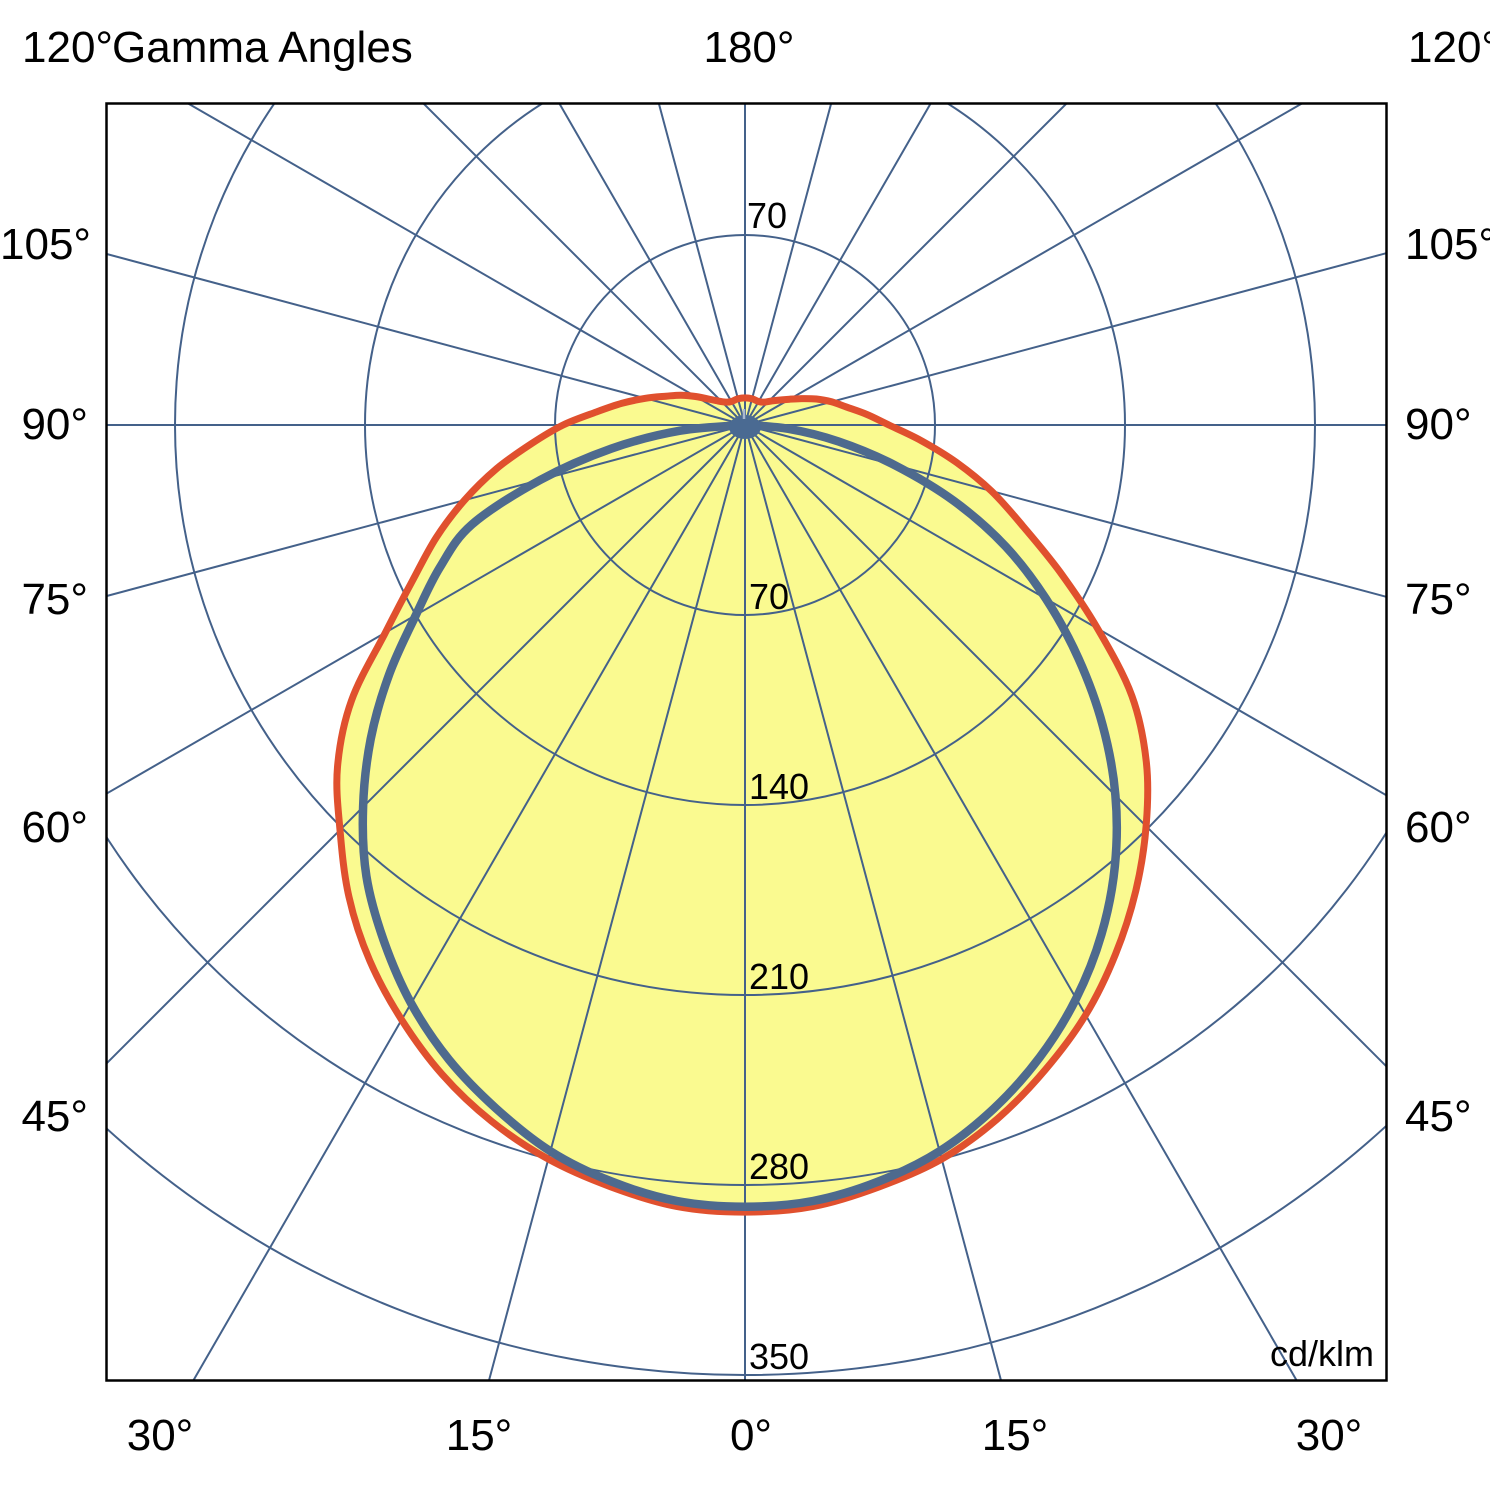 This screenshot has width=1490, height=1490. I want to click on chart-title: Gamma Angles, so click(262, 47).